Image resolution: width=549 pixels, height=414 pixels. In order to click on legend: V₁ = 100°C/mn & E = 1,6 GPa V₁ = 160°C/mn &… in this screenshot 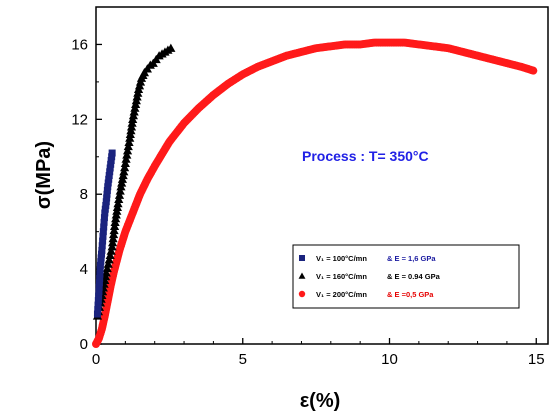, I will do `click(406, 276)`.